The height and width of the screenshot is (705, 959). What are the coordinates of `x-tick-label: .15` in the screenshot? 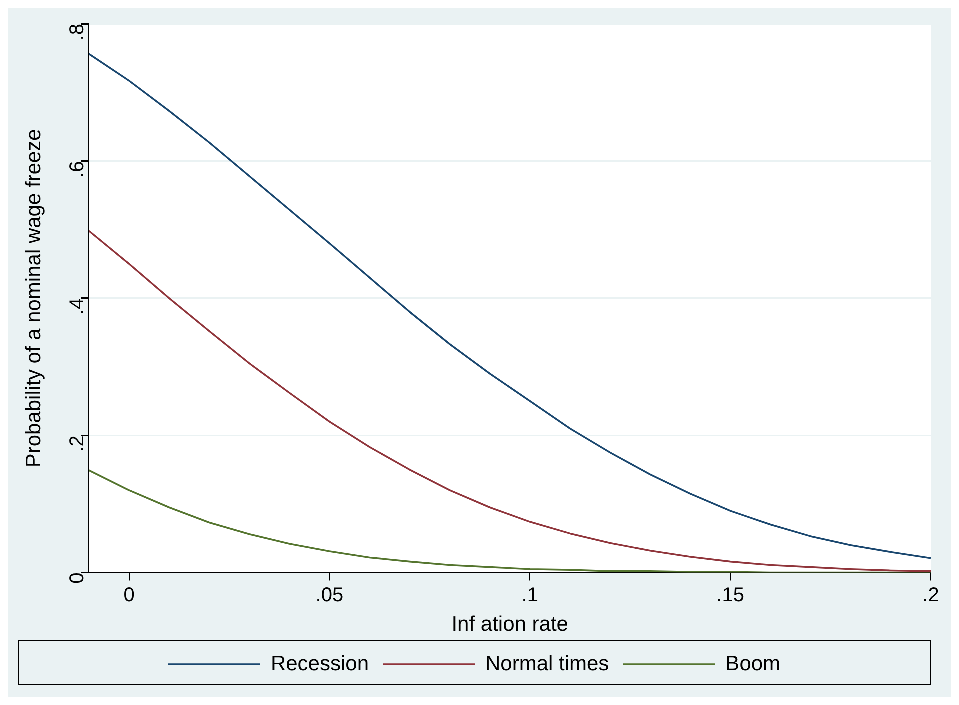 It's located at (730, 595).